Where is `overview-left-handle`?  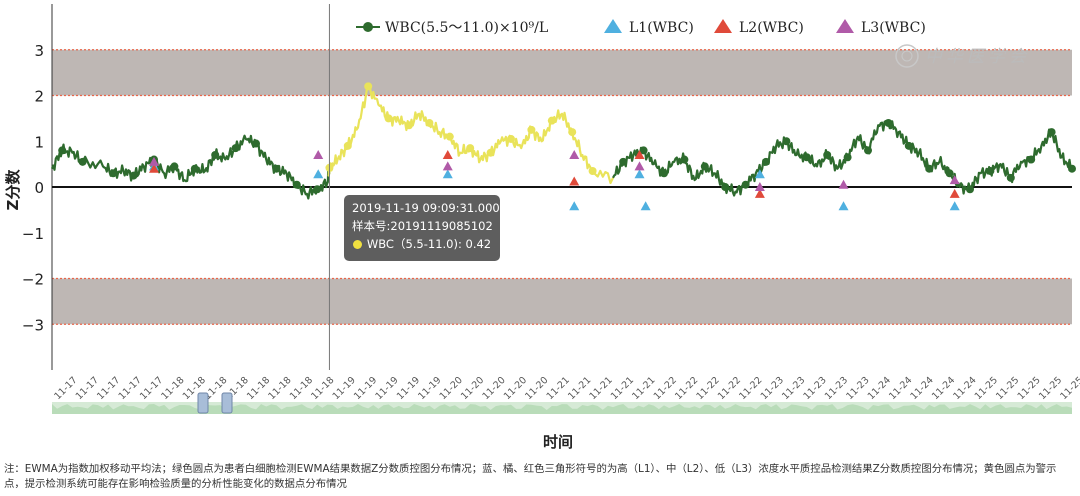 overview-left-handle is located at coordinates (203, 403).